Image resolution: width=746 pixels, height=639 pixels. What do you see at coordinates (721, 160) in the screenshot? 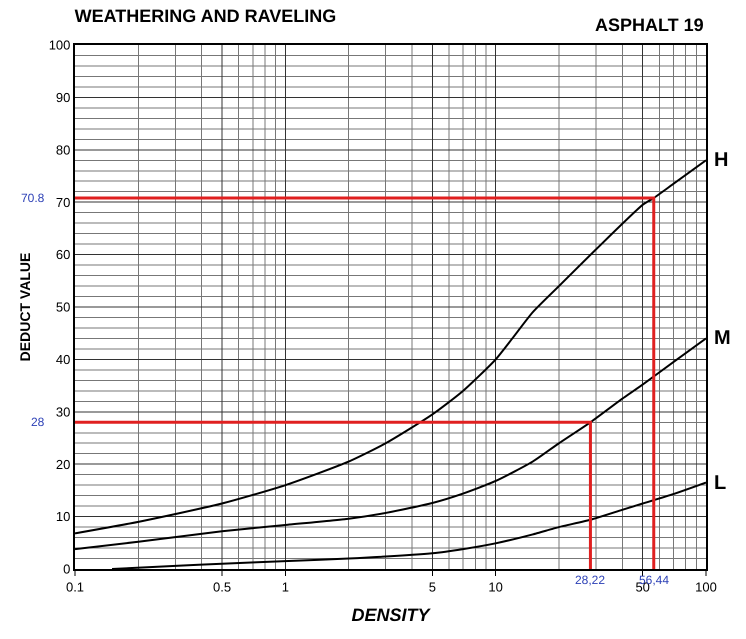
I see `series-label: H` at bounding box center [721, 160].